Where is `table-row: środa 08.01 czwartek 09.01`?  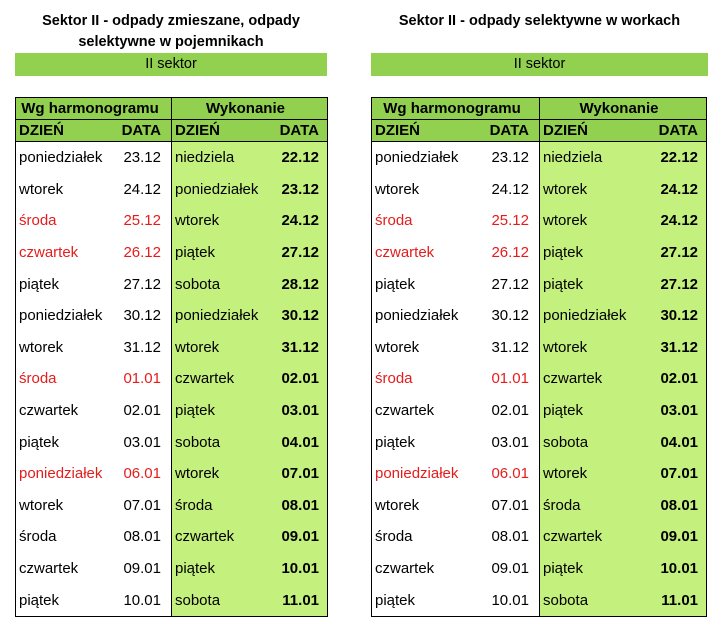
table-row: środa 08.01 czwartek 09.01 is located at coordinates (539, 537).